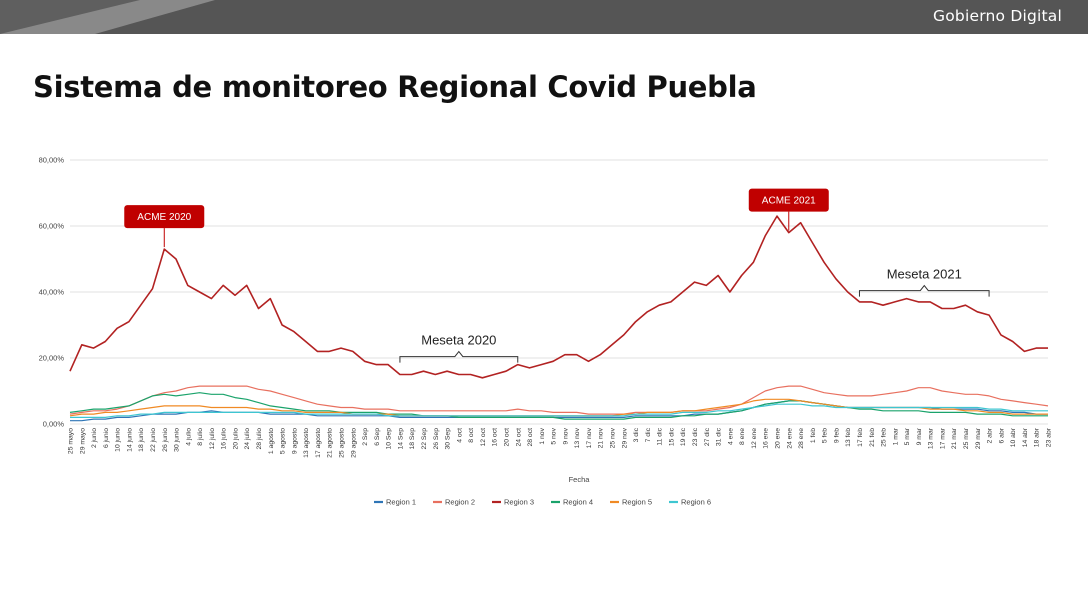  I want to click on x-tick-label: 28 julio, so click(259, 439).